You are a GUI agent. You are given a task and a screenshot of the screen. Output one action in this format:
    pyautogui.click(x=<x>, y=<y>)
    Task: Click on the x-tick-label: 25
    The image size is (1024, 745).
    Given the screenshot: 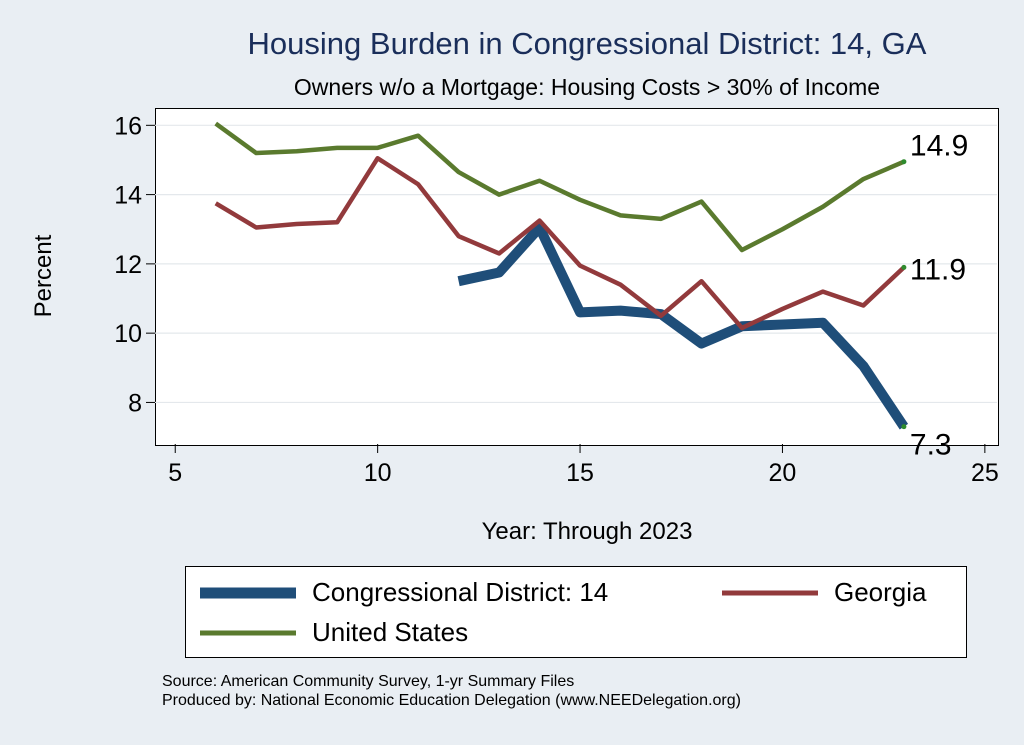 What is the action you would take?
    pyautogui.click(x=985, y=473)
    